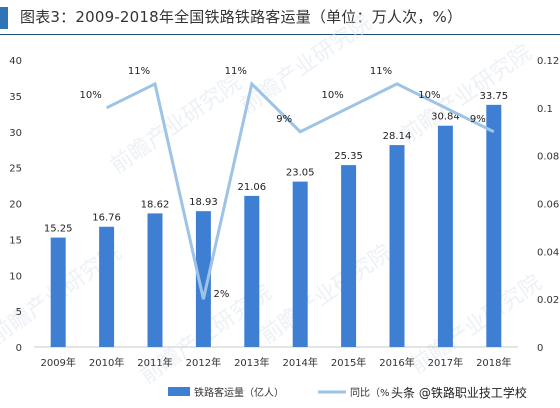 This screenshot has height=408, width=560. I want to click on bar-value-label: 30.84, so click(445, 117).